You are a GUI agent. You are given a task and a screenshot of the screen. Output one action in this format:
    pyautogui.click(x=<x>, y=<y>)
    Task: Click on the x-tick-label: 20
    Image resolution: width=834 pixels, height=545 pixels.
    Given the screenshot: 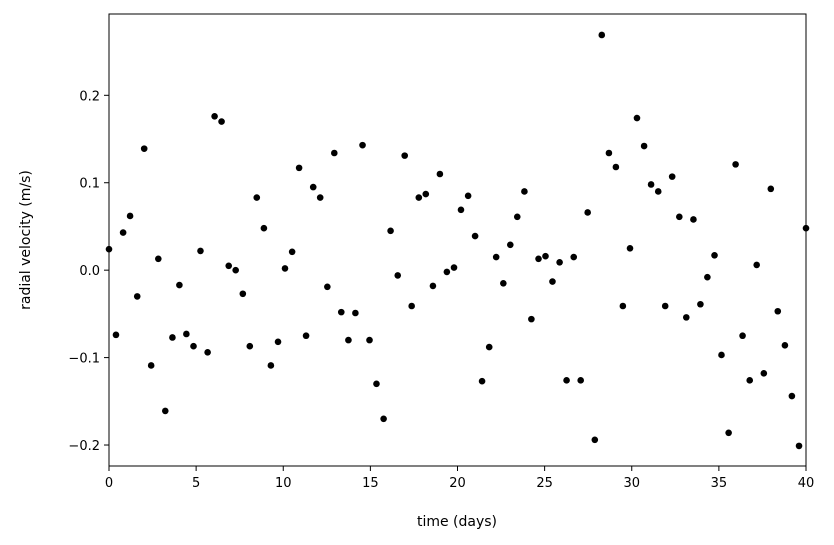 What is the action you would take?
    pyautogui.click(x=457, y=483)
    